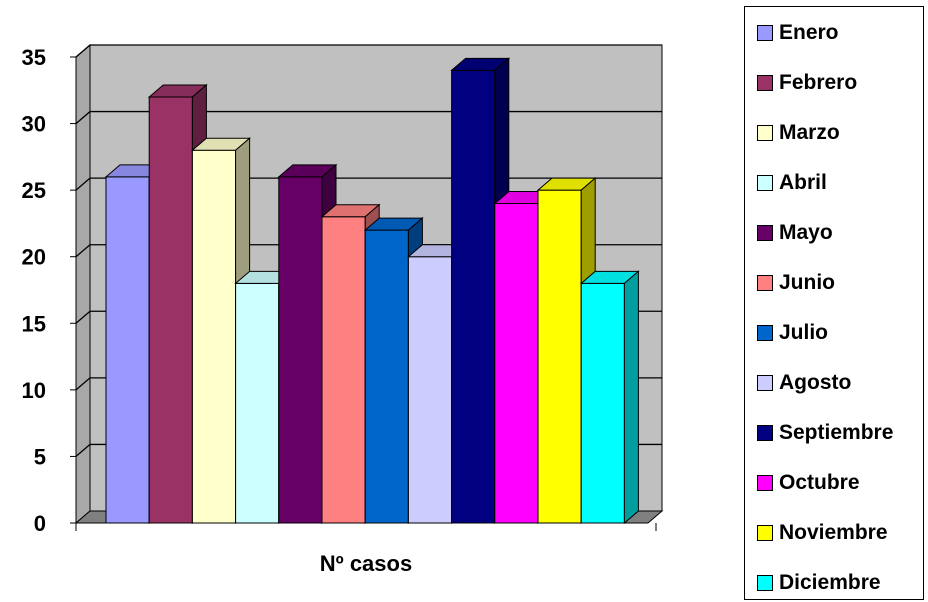 The image size is (928, 602). I want to click on legend-label: Abril, so click(803, 182).